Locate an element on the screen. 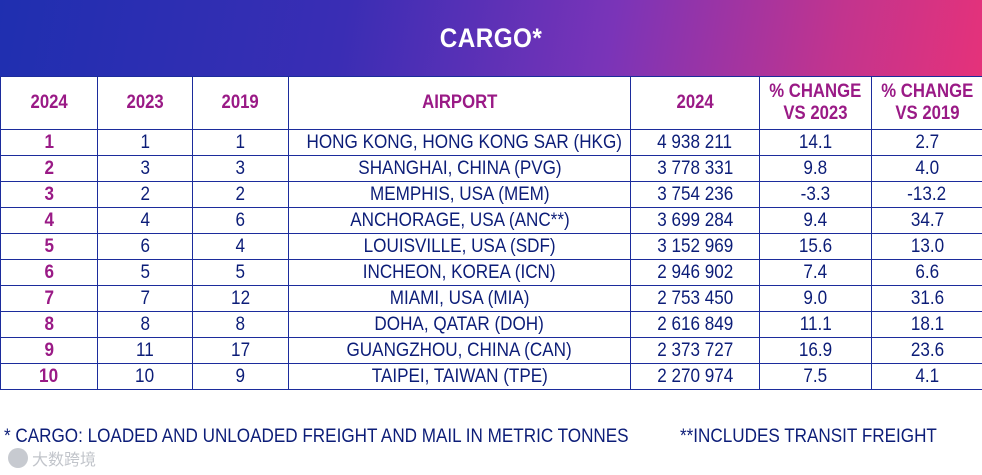 The height and width of the screenshot is (475, 982). cell-text: 4.0 is located at coordinates (927, 168).